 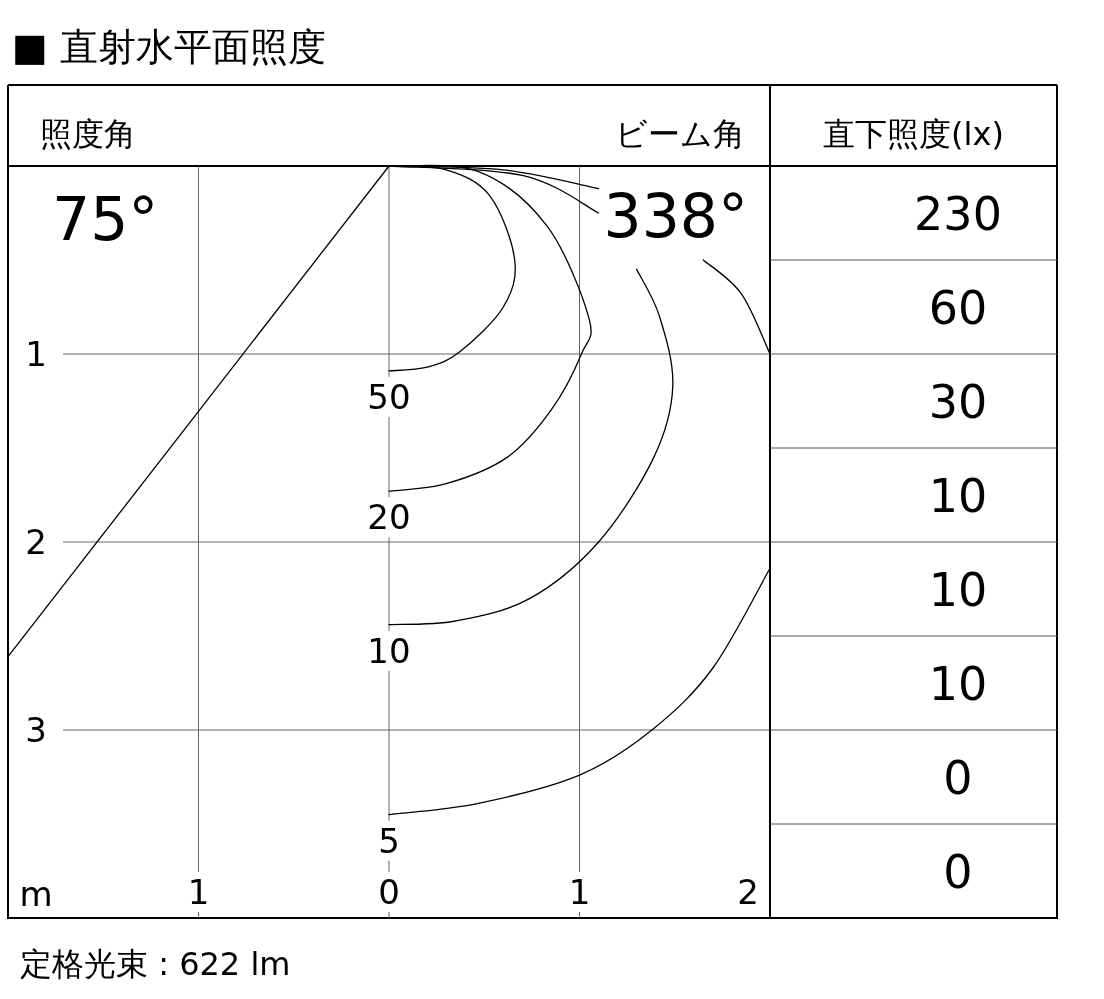 I want to click on x-axis-title: m, so click(x=36, y=894).